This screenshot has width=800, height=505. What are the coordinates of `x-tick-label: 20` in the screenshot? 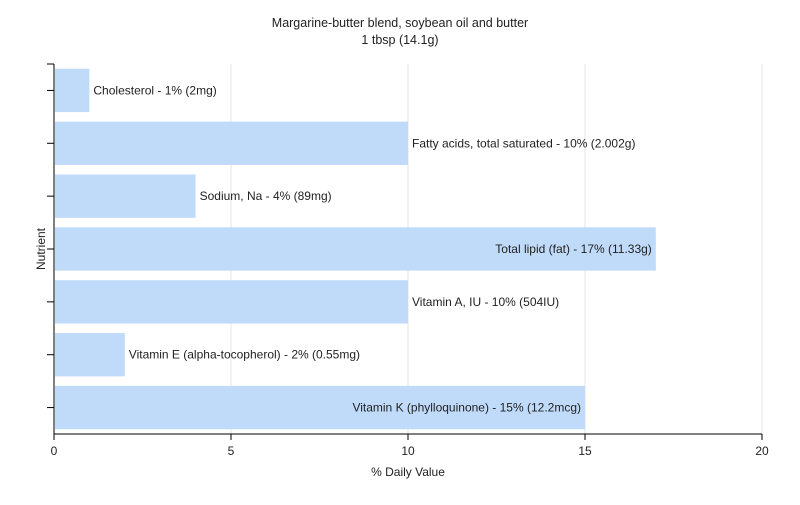 It's located at (762, 451).